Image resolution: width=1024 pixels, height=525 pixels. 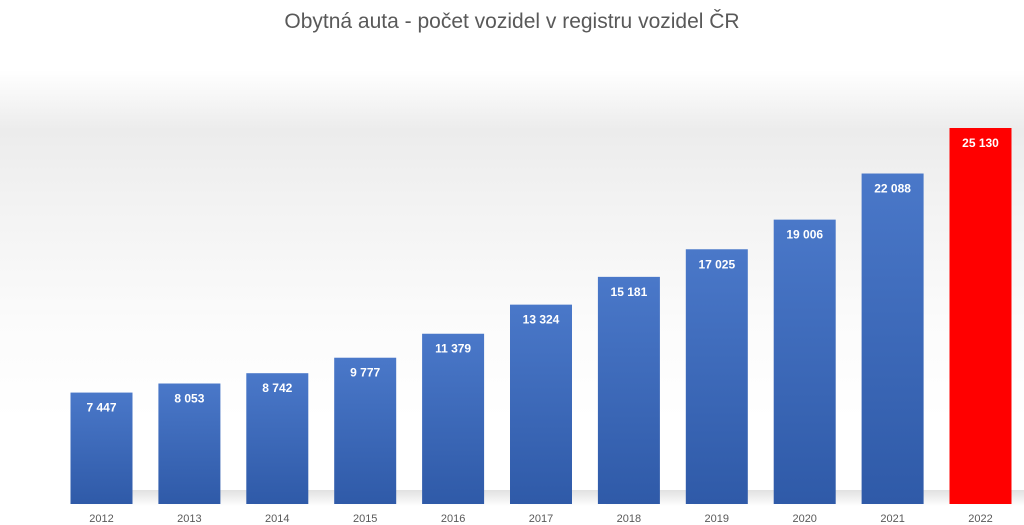 I want to click on bar-2012, so click(x=101, y=448).